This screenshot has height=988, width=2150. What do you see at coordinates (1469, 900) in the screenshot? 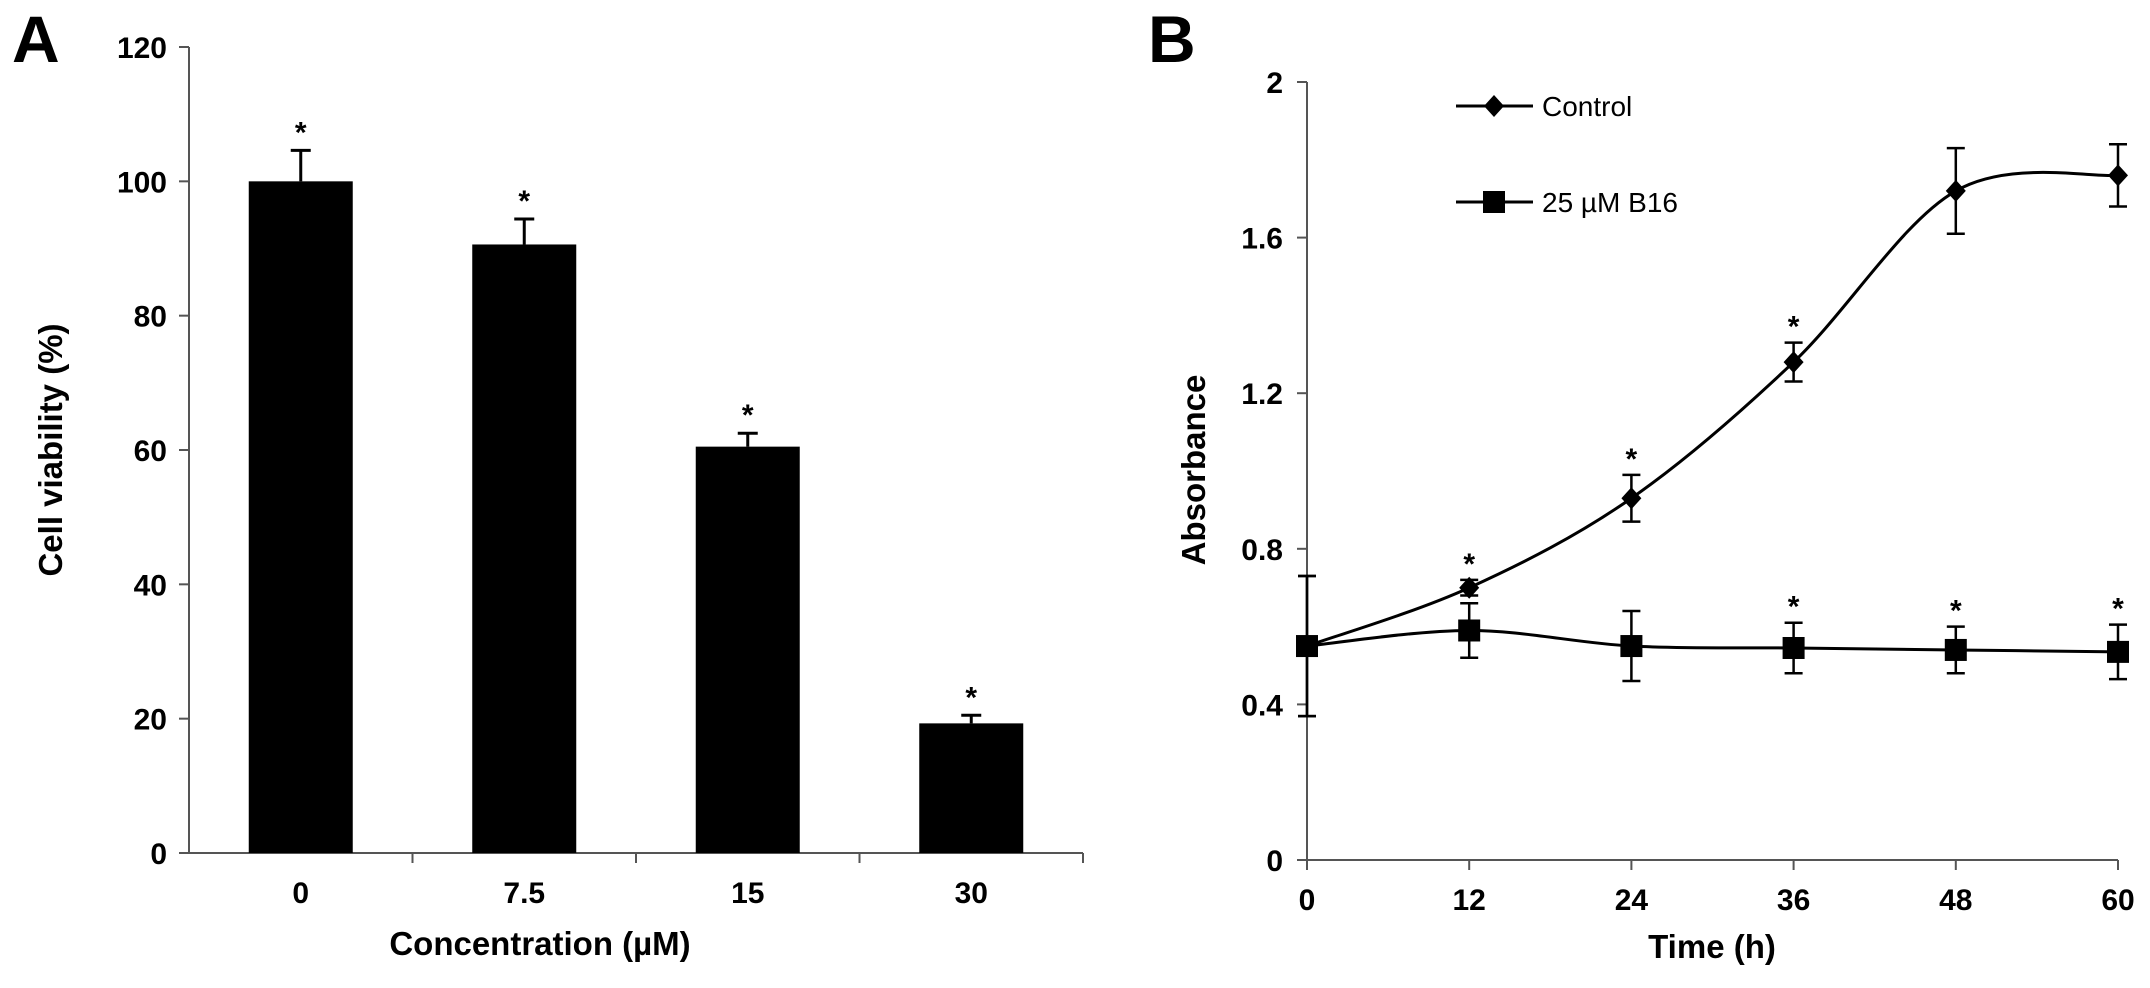
I see `x-tick-label: 12` at bounding box center [1469, 900].